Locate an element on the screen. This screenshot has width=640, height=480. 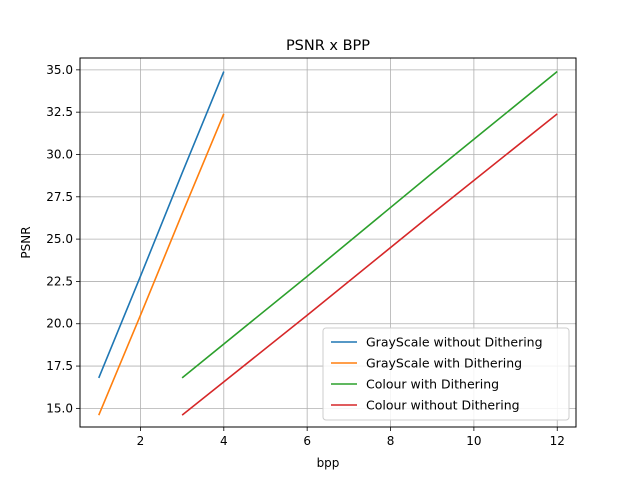
y-tick-label: 32.5 is located at coordinates (59, 112).